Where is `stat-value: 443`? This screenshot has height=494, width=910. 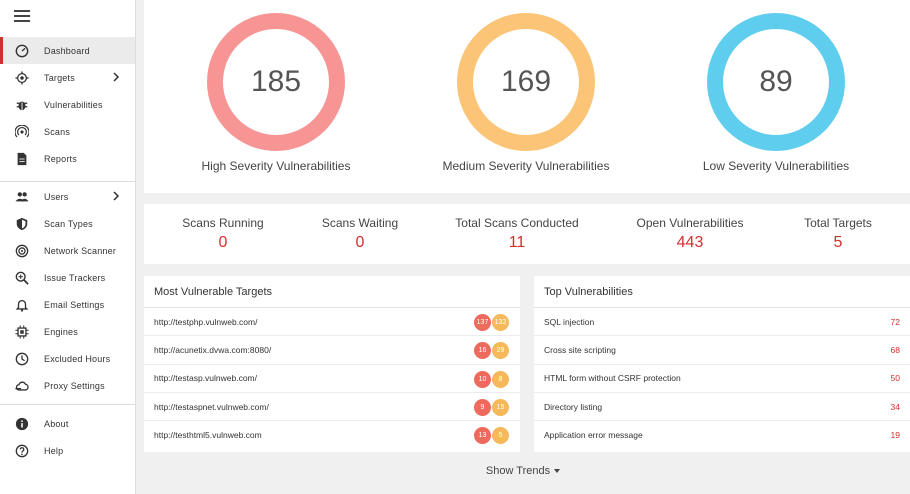 stat-value: 443 is located at coordinates (690, 242).